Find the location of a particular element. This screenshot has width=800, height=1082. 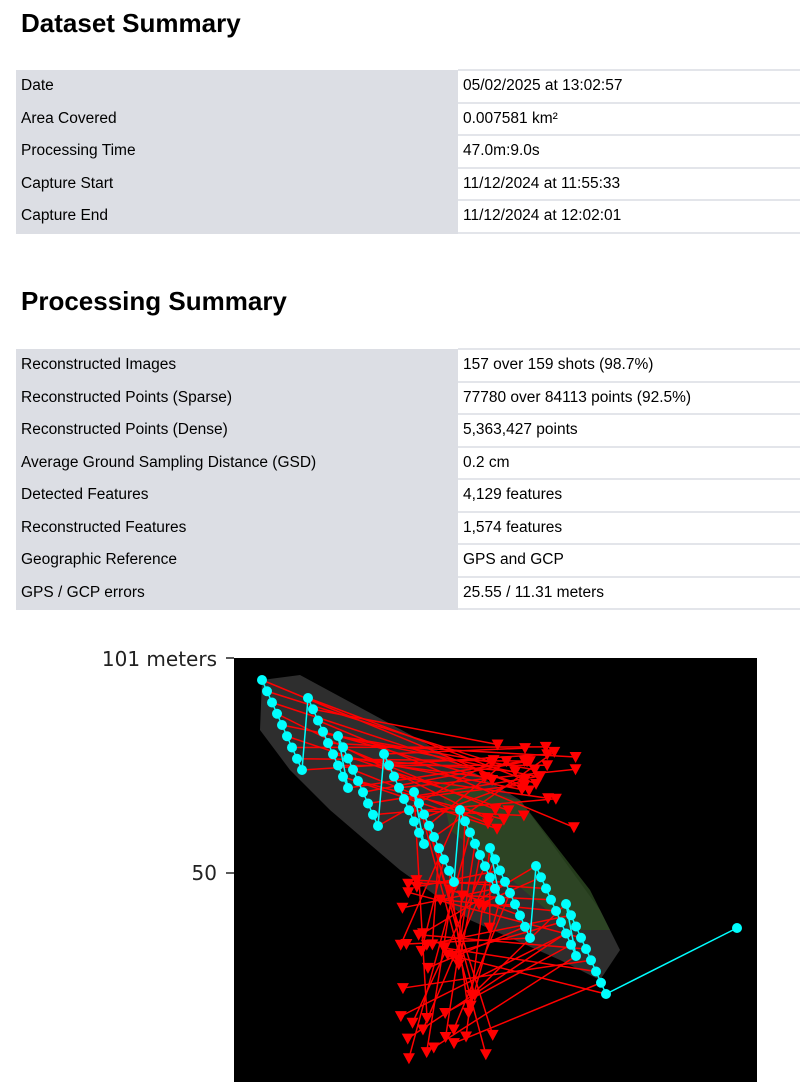

row-value: 0.007581 km² is located at coordinates (629, 118).